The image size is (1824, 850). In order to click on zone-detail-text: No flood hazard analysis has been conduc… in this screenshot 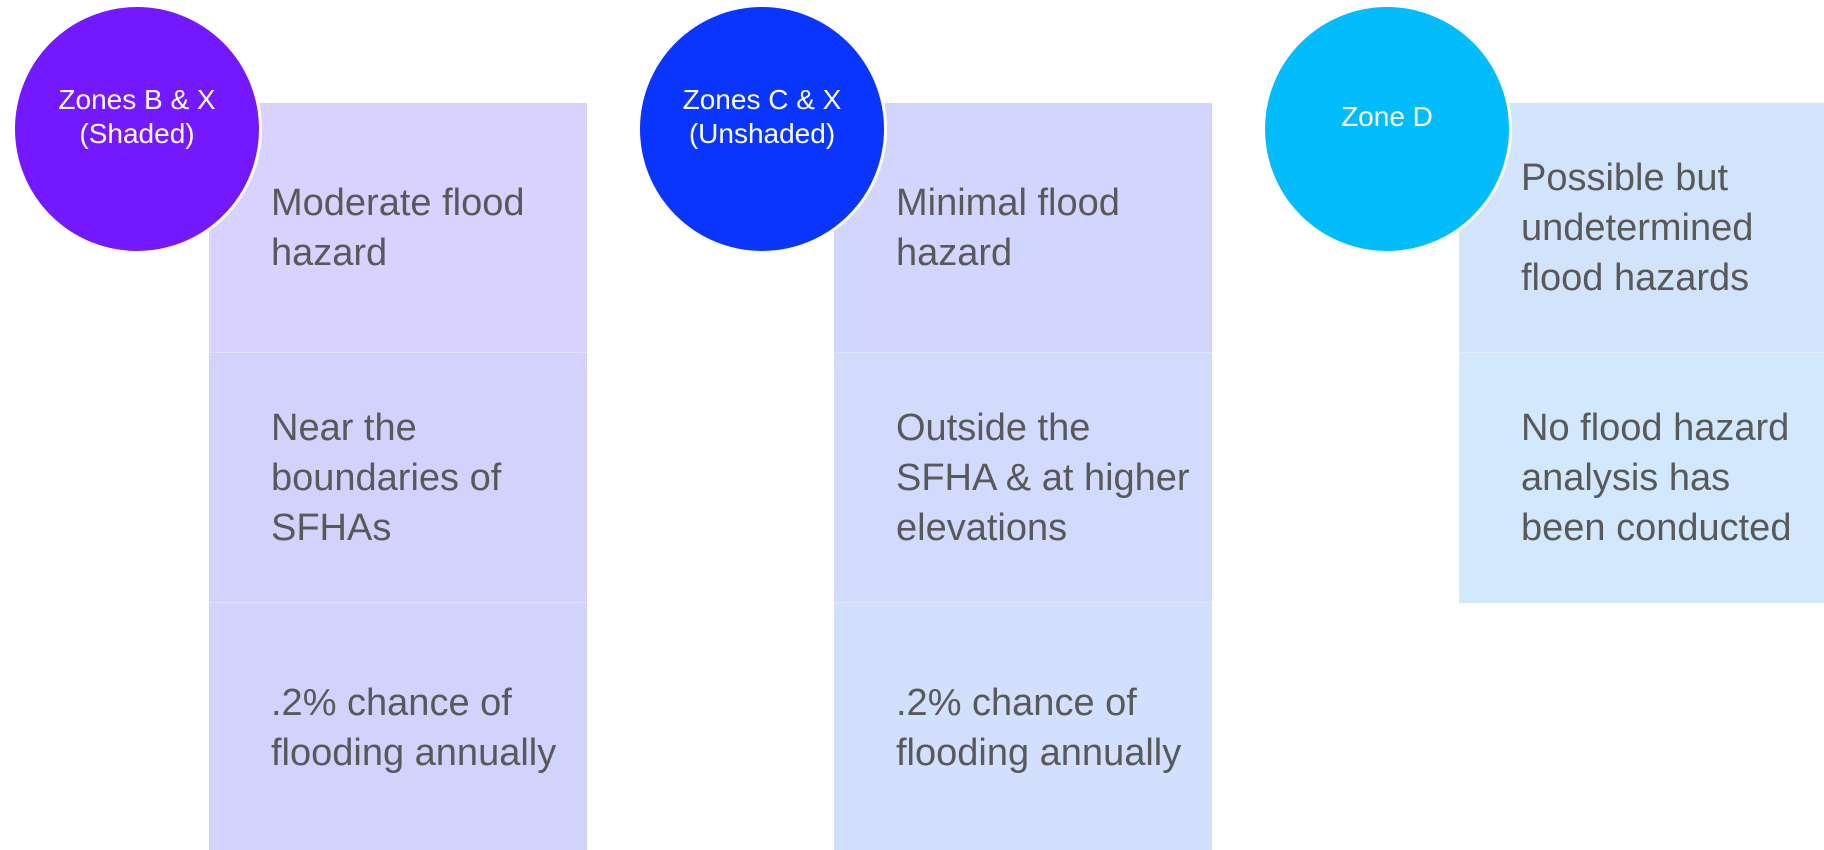, I will do `click(1656, 478)`.